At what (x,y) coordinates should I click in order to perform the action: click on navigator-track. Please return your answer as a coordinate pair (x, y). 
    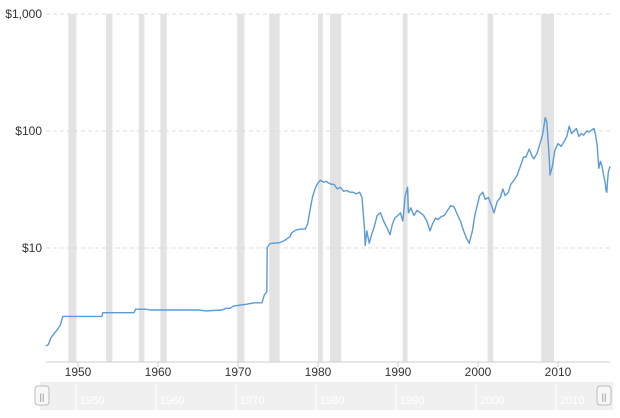
    Looking at the image, I should click on (326, 396).